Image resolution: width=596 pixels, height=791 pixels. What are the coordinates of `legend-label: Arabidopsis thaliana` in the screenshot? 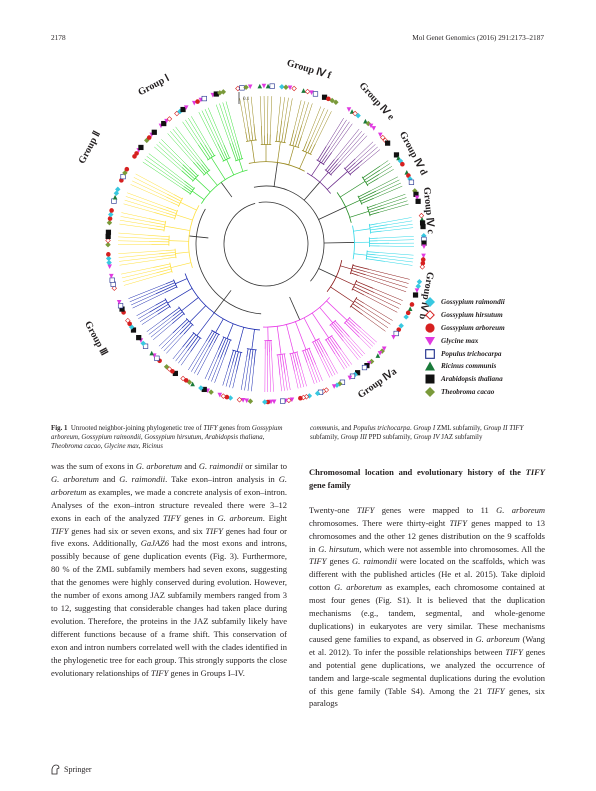 It's located at (472, 379).